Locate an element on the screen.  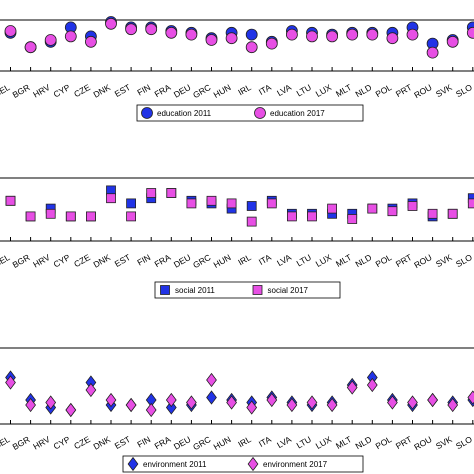
x-tick-label: BGR is located at coordinates (21, 261).